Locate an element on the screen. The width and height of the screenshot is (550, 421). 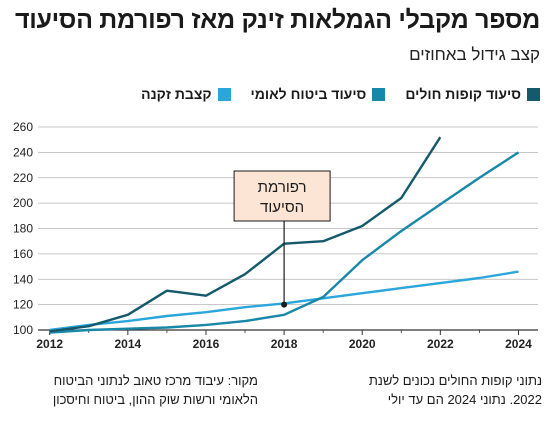
annotation-text-line-1: רפורמת is located at coordinates (282, 187).